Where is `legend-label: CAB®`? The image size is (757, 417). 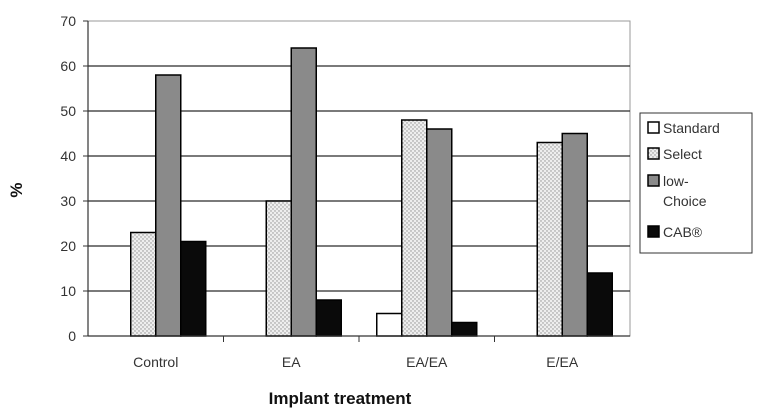 legend-label: CAB® is located at coordinates (683, 232).